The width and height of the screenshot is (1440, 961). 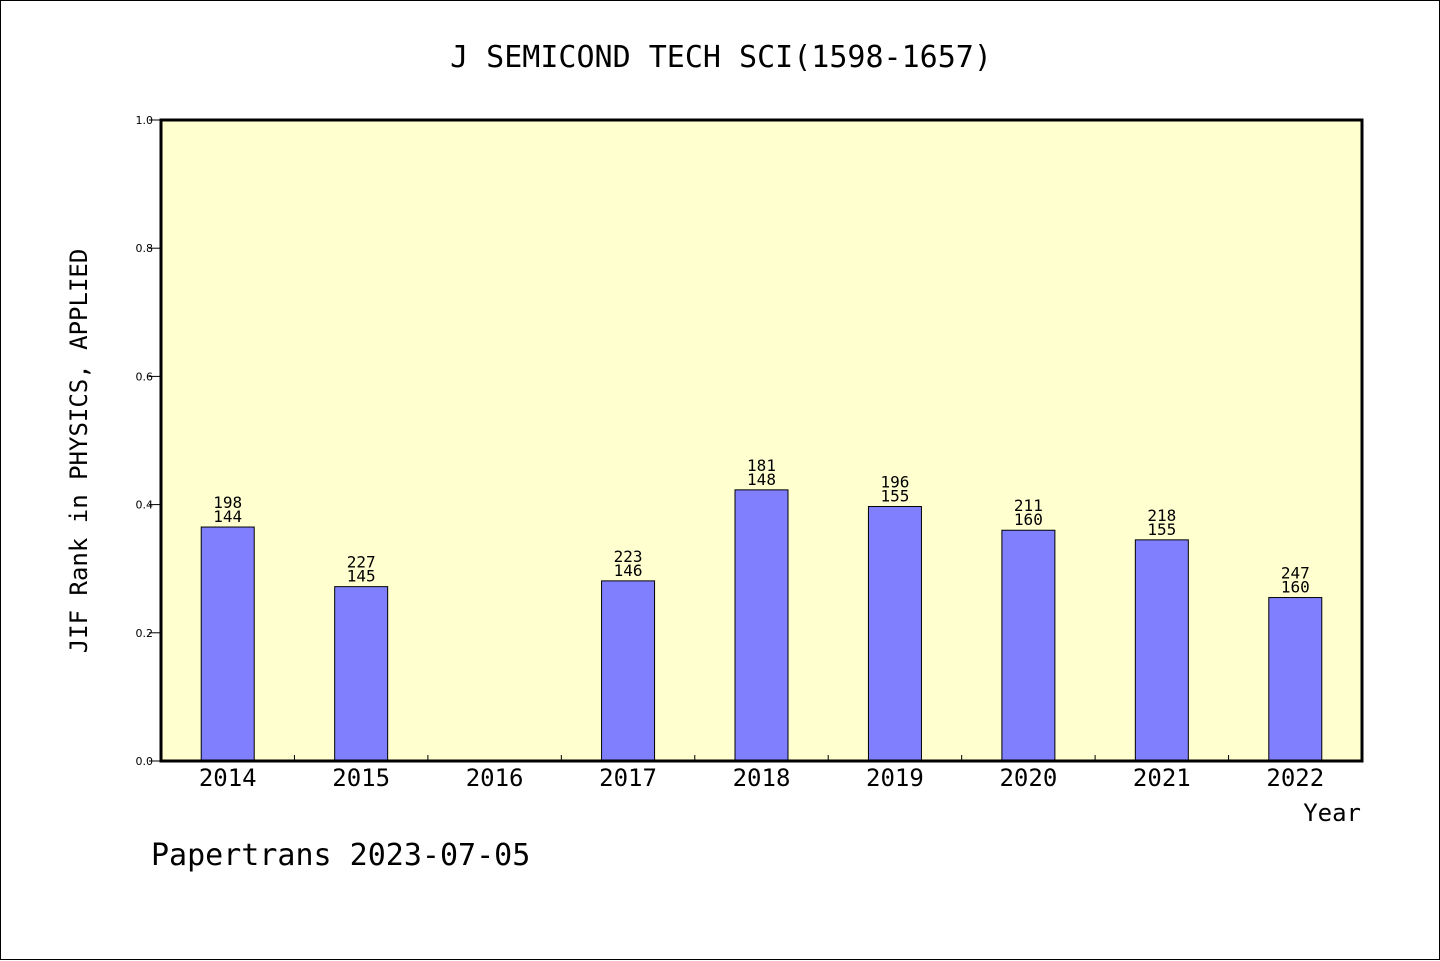 What do you see at coordinates (895, 778) in the screenshot?
I see `x-tick-label: 2019` at bounding box center [895, 778].